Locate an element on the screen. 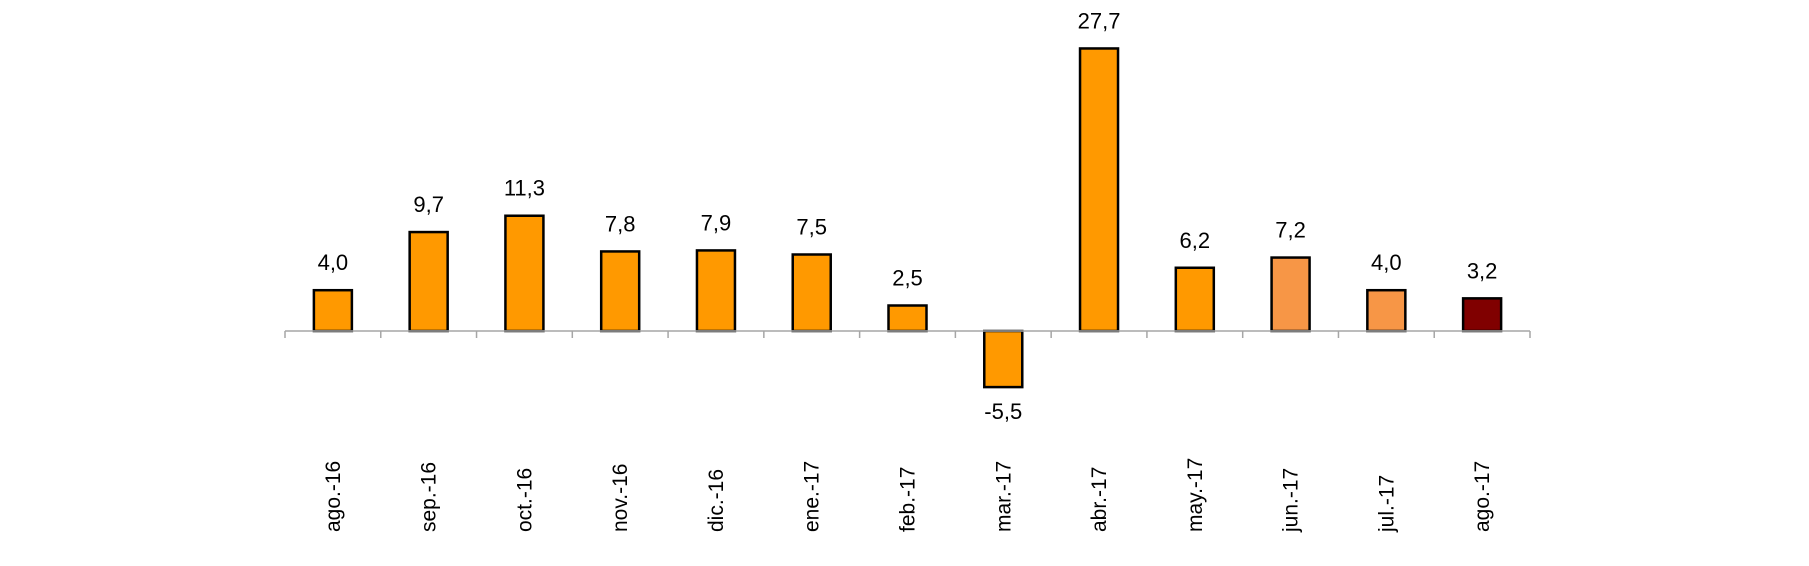 The width and height of the screenshot is (1809, 566). bar-abr.-17 is located at coordinates (1099, 190).